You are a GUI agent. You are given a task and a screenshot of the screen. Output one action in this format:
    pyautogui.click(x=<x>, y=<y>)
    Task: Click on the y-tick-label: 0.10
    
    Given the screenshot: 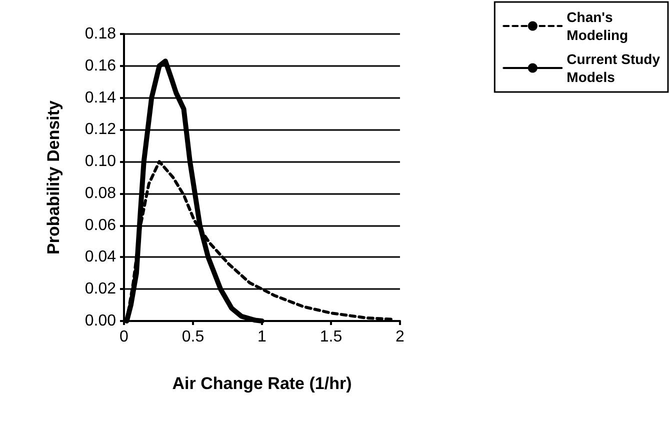 What is the action you would take?
    pyautogui.click(x=100, y=161)
    